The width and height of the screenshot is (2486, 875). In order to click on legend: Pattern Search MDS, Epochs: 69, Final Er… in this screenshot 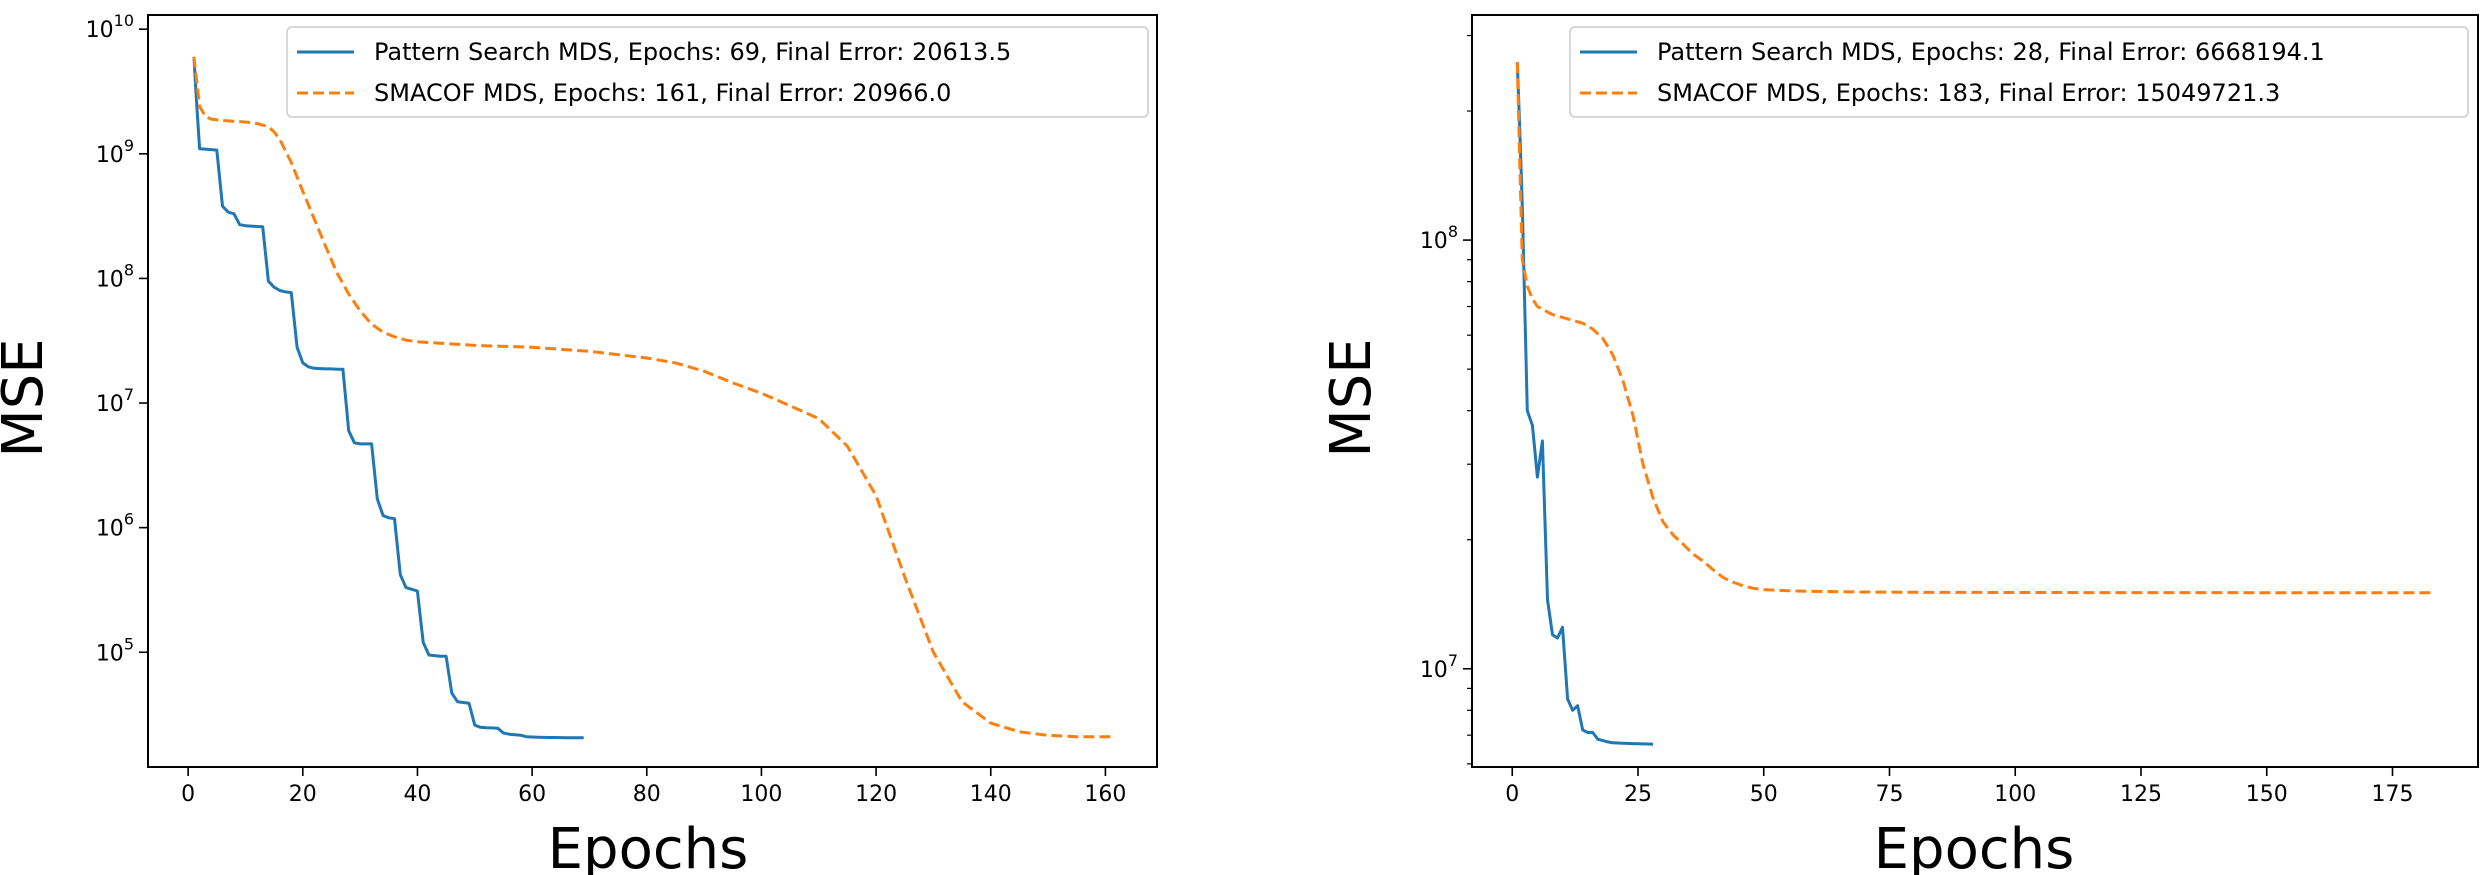, I will do `click(717, 72)`.